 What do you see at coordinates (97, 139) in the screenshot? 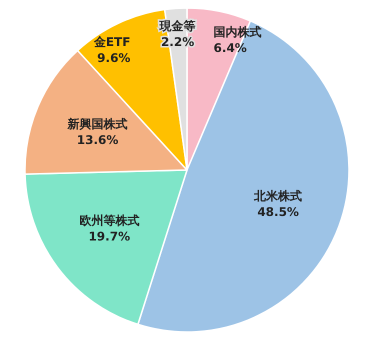
I see `data-label: 13.6%` at bounding box center [97, 139].